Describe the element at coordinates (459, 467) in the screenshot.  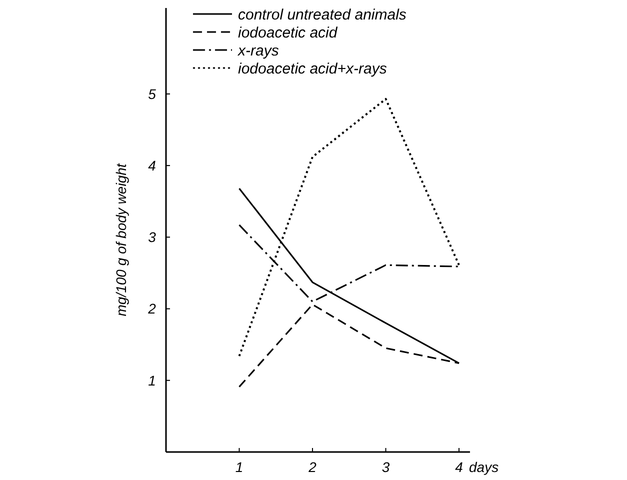
I see `x-tick-label: 4` at that location.